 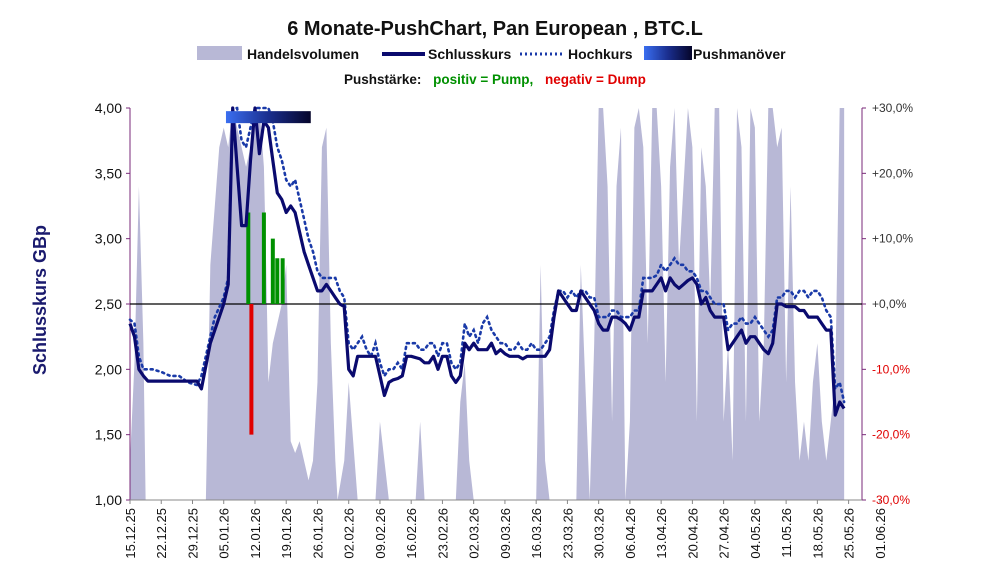 What do you see at coordinates (255, 533) in the screenshot?
I see `x-tick-label: 12.01.26` at bounding box center [255, 533].